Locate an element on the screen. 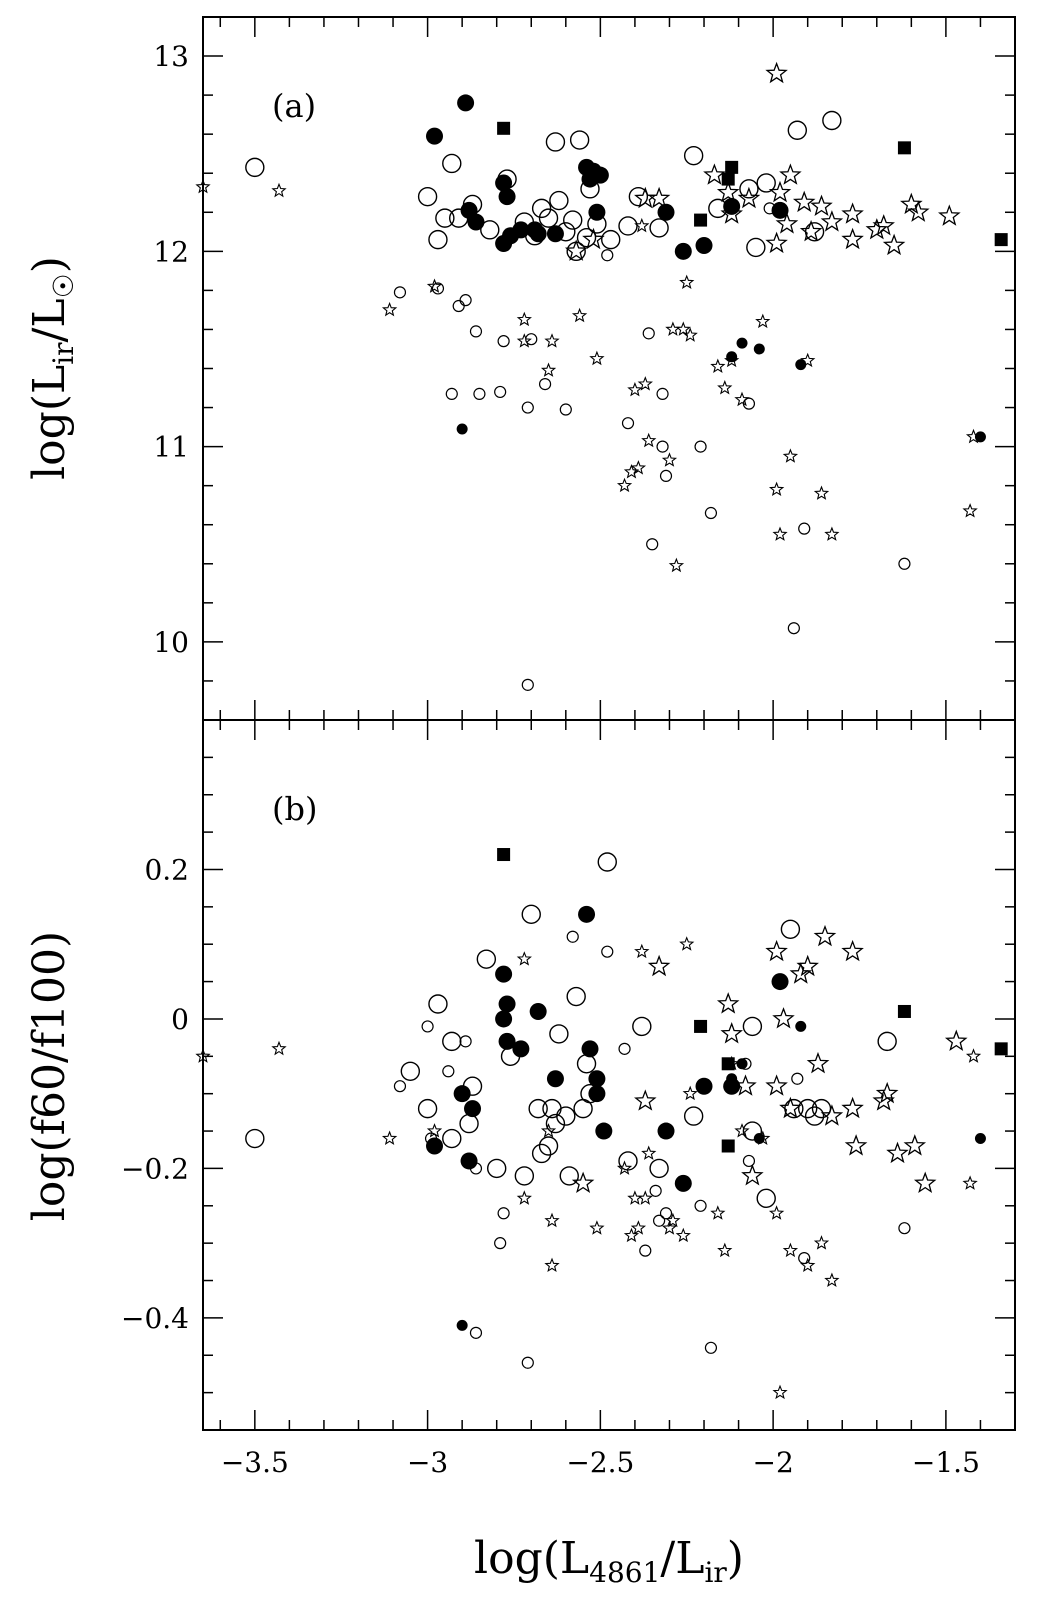  y-tick-label: 13 is located at coordinates (171, 56).